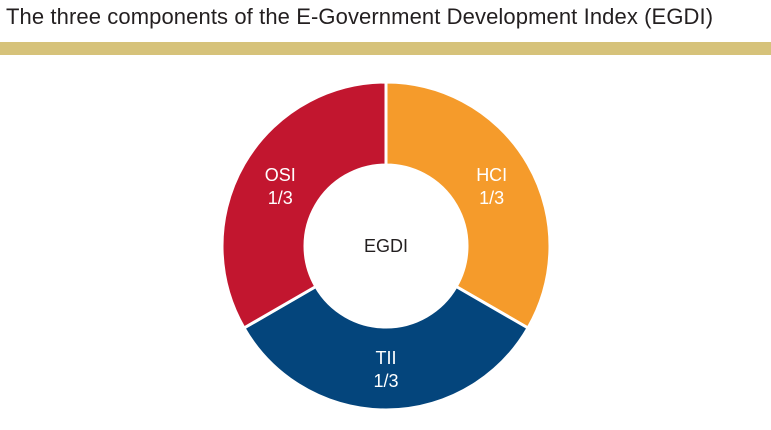 This screenshot has width=771, height=430. Describe the element at coordinates (304, 205) in the screenshot. I see `slice-osi` at that location.